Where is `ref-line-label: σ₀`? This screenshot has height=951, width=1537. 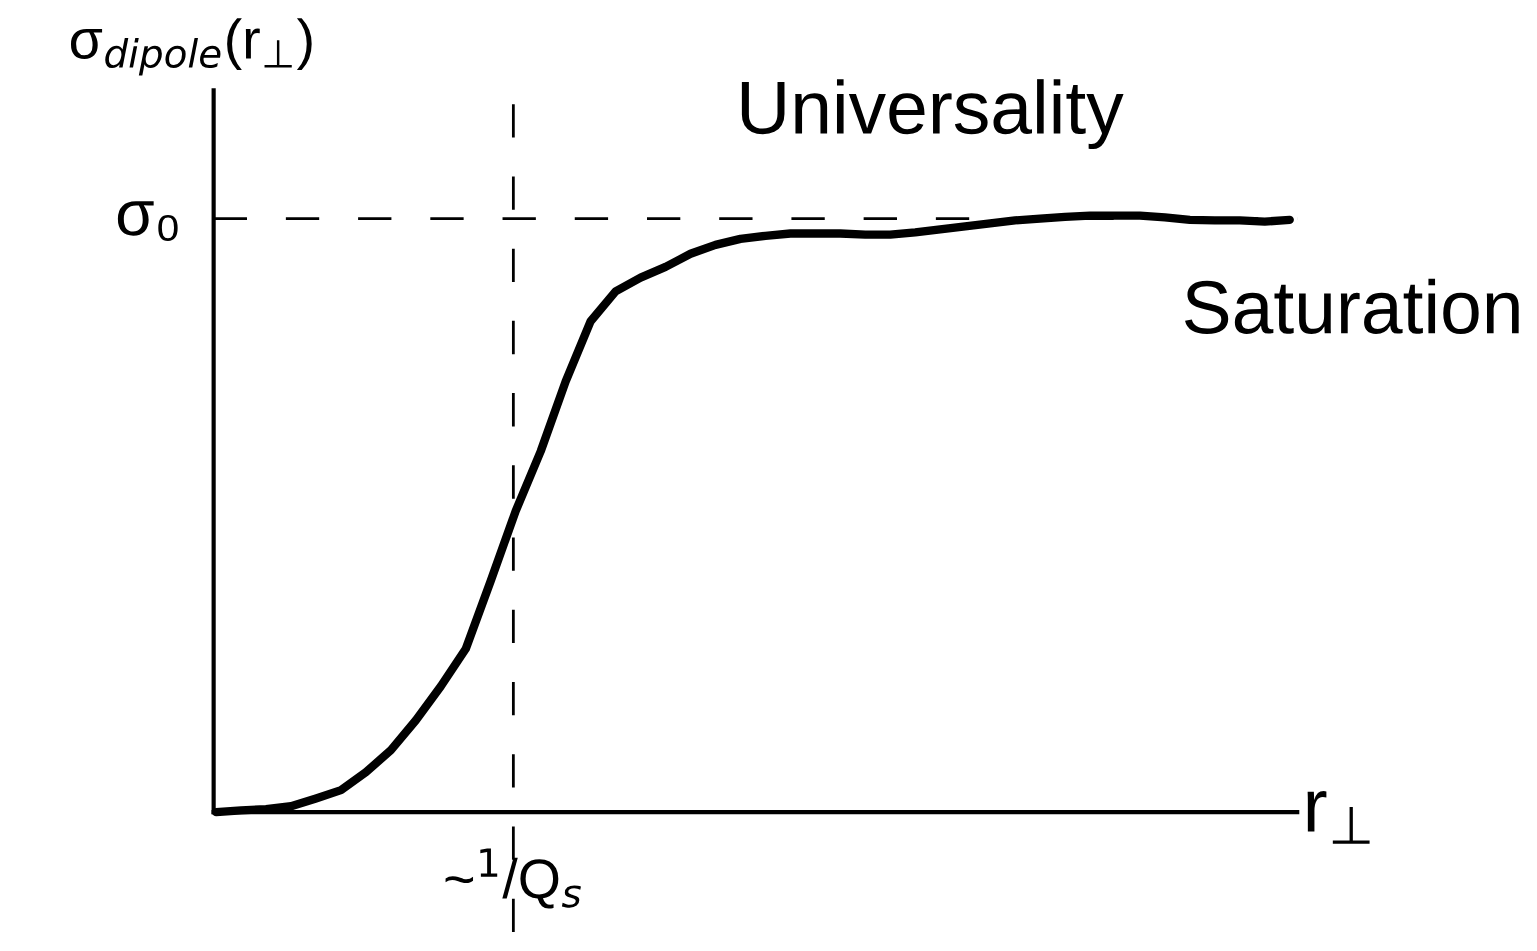 ref-line-label: σ₀ is located at coordinates (147, 221).